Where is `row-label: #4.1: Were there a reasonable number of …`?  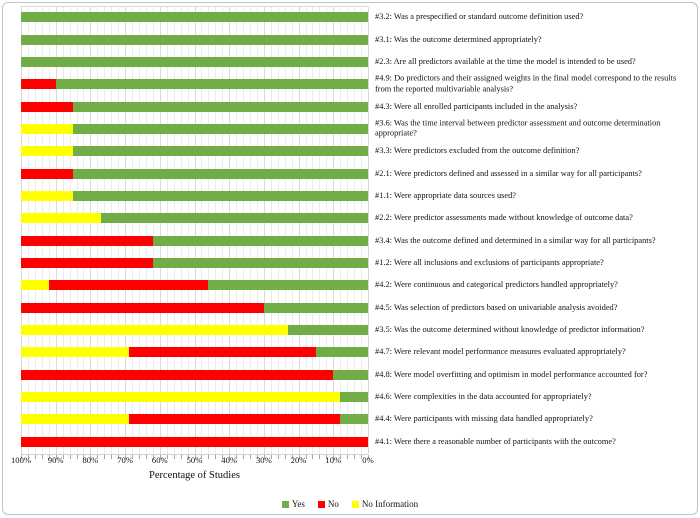
row-label: #4.1: Were there a reasonable number of … is located at coordinates (495, 441).